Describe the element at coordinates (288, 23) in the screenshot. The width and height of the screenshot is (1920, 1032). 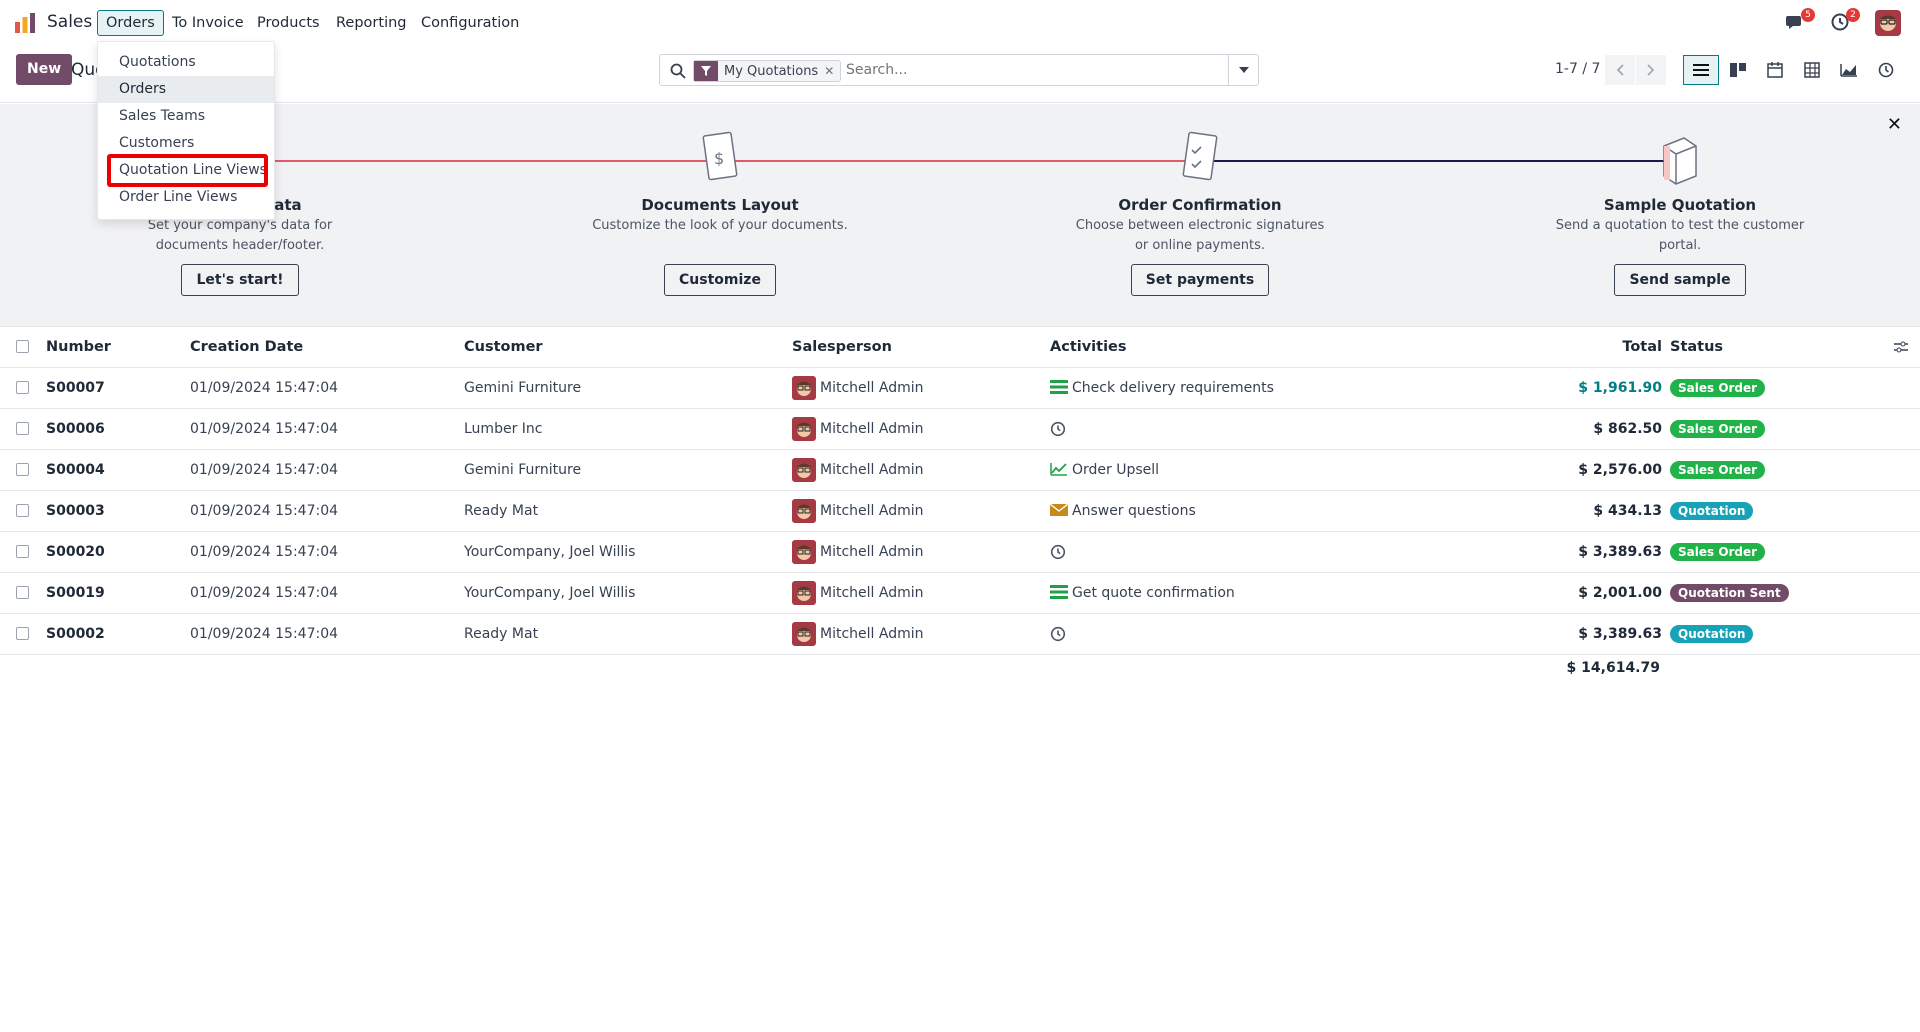
I see `menu-products: Products` at that location.